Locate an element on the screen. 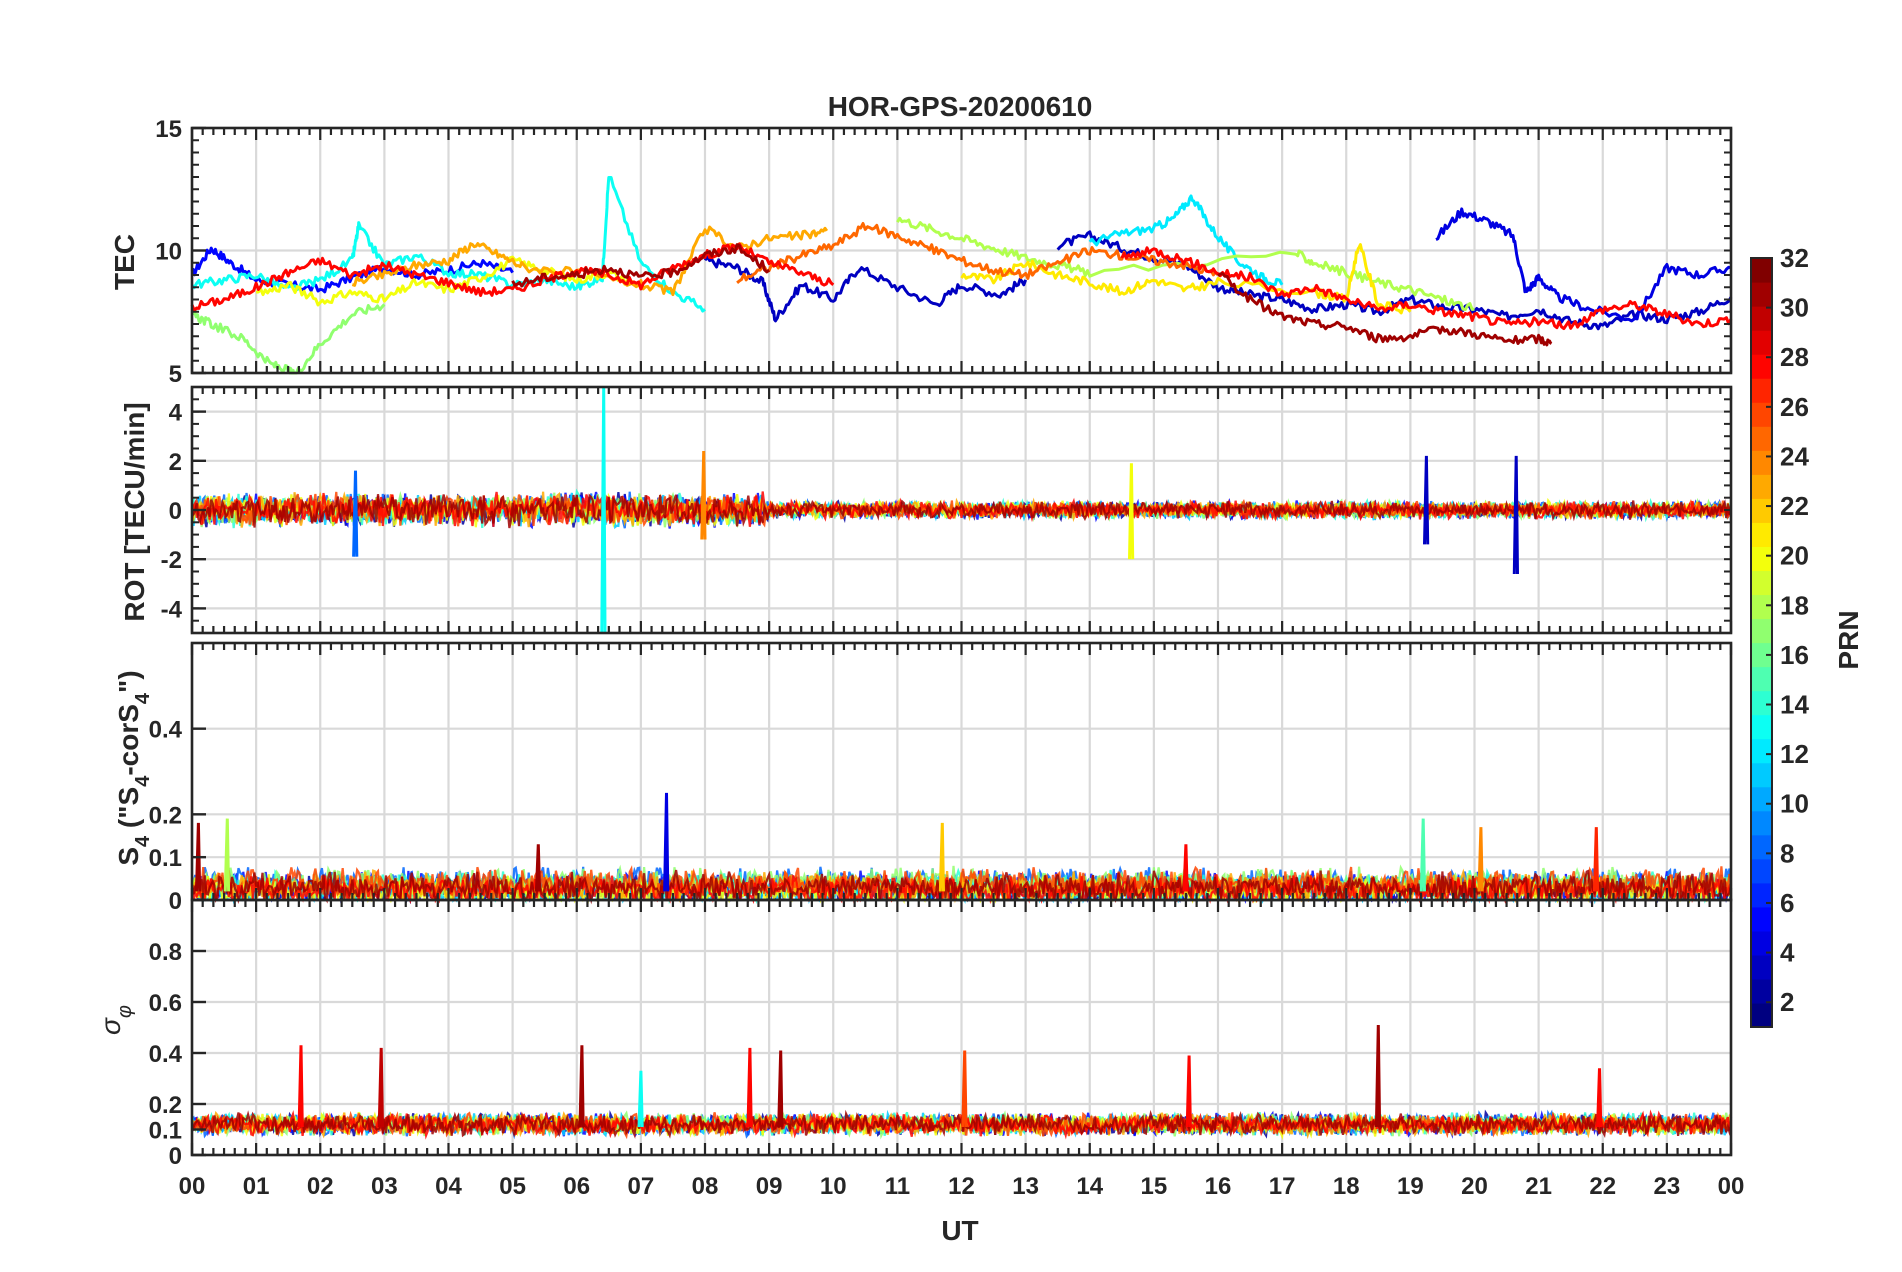  tec-axis-label: TEC is located at coordinates (124, 262).